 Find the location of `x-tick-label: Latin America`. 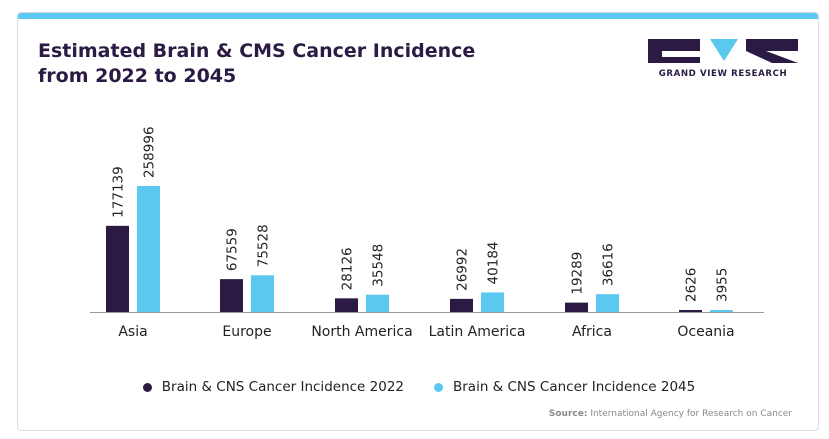

x-tick-label: Latin America is located at coordinates (477, 332).